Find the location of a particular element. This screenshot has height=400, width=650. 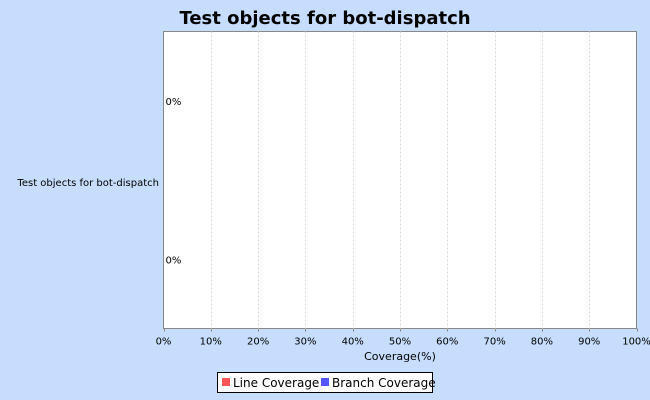

x-tick-label: 50% is located at coordinates (400, 342).